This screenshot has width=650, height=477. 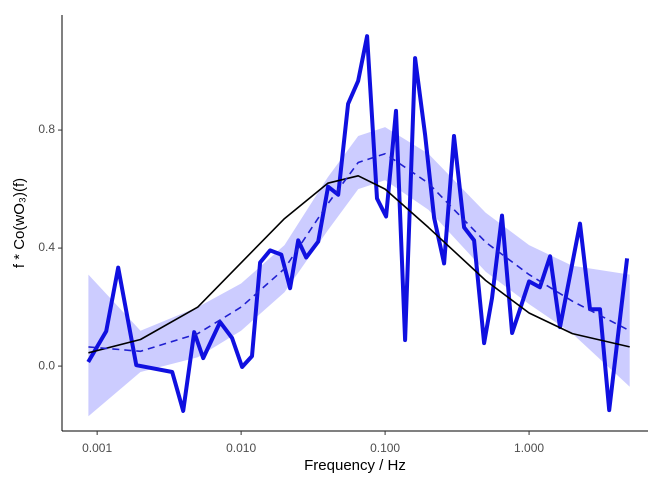 What do you see at coordinates (97, 448) in the screenshot?
I see `x-tick-label: 0.001` at bounding box center [97, 448].